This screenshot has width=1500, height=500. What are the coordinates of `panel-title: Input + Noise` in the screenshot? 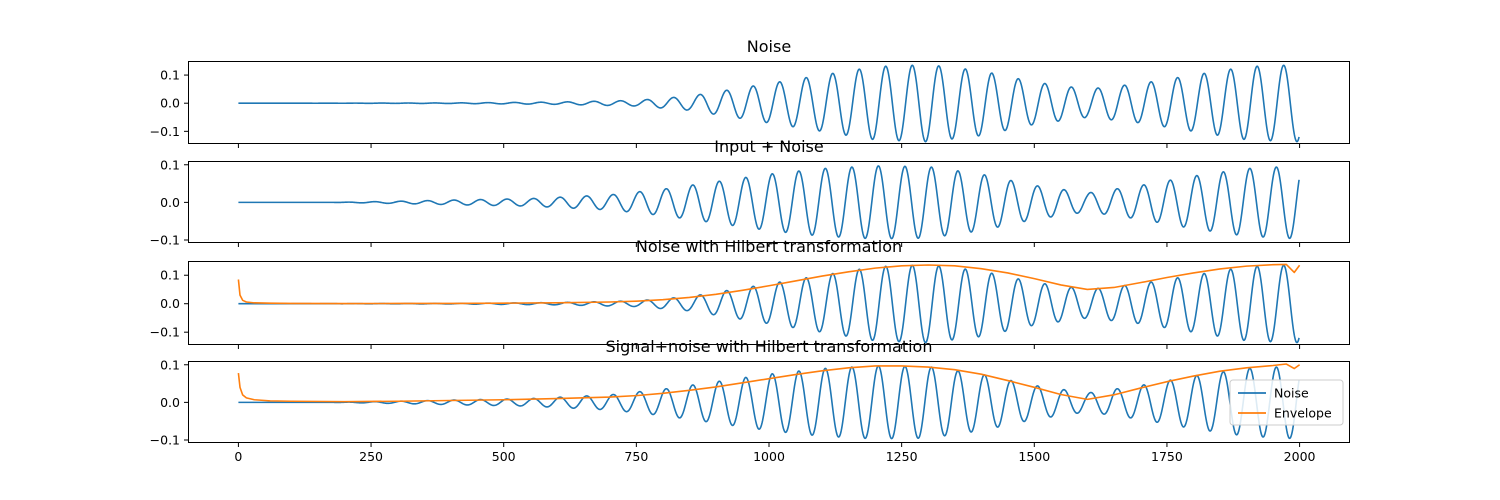 It's located at (768, 146).